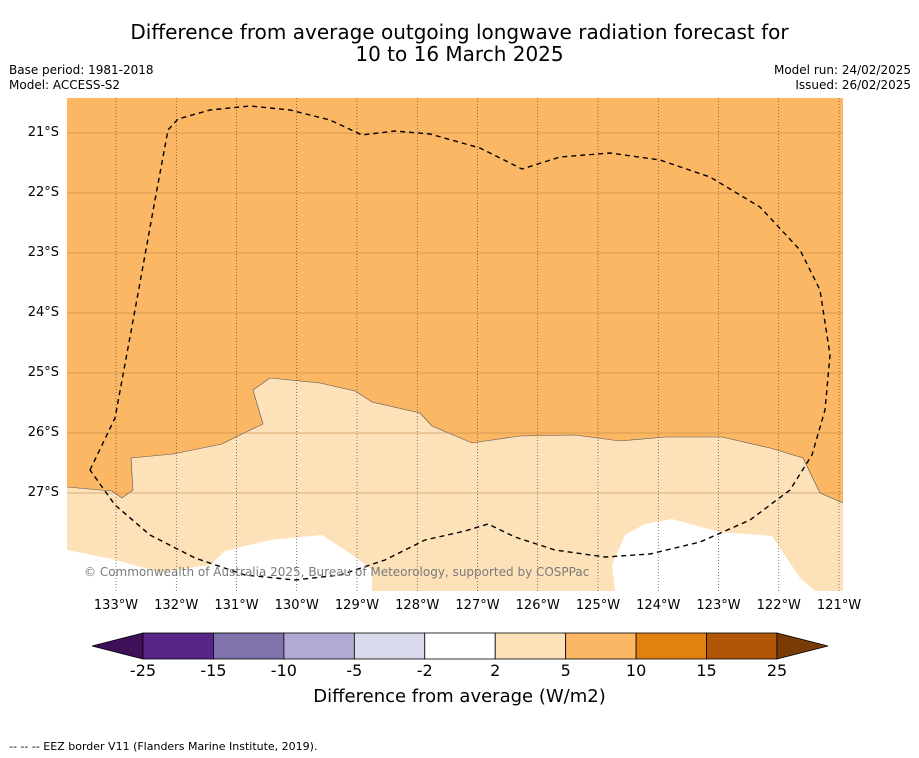 The width and height of the screenshot is (919, 758). Describe the element at coordinates (853, 85) in the screenshot. I see `issued-text: Issued: 26/02/2025` at that location.